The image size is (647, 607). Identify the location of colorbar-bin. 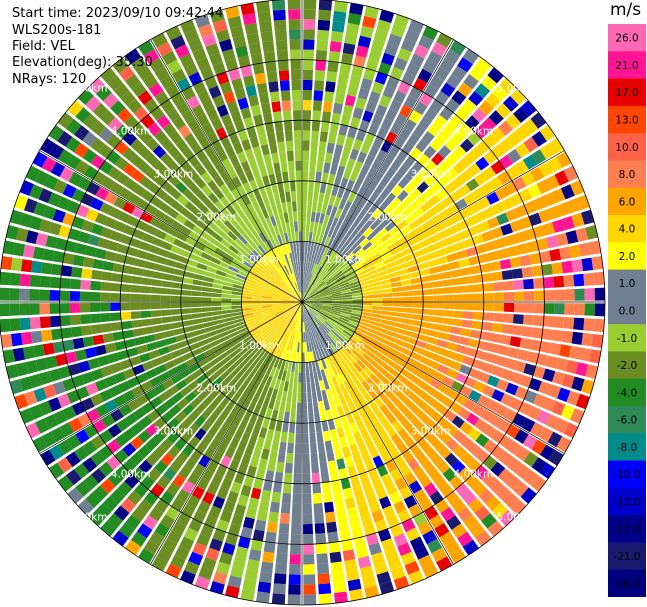
(627, 365).